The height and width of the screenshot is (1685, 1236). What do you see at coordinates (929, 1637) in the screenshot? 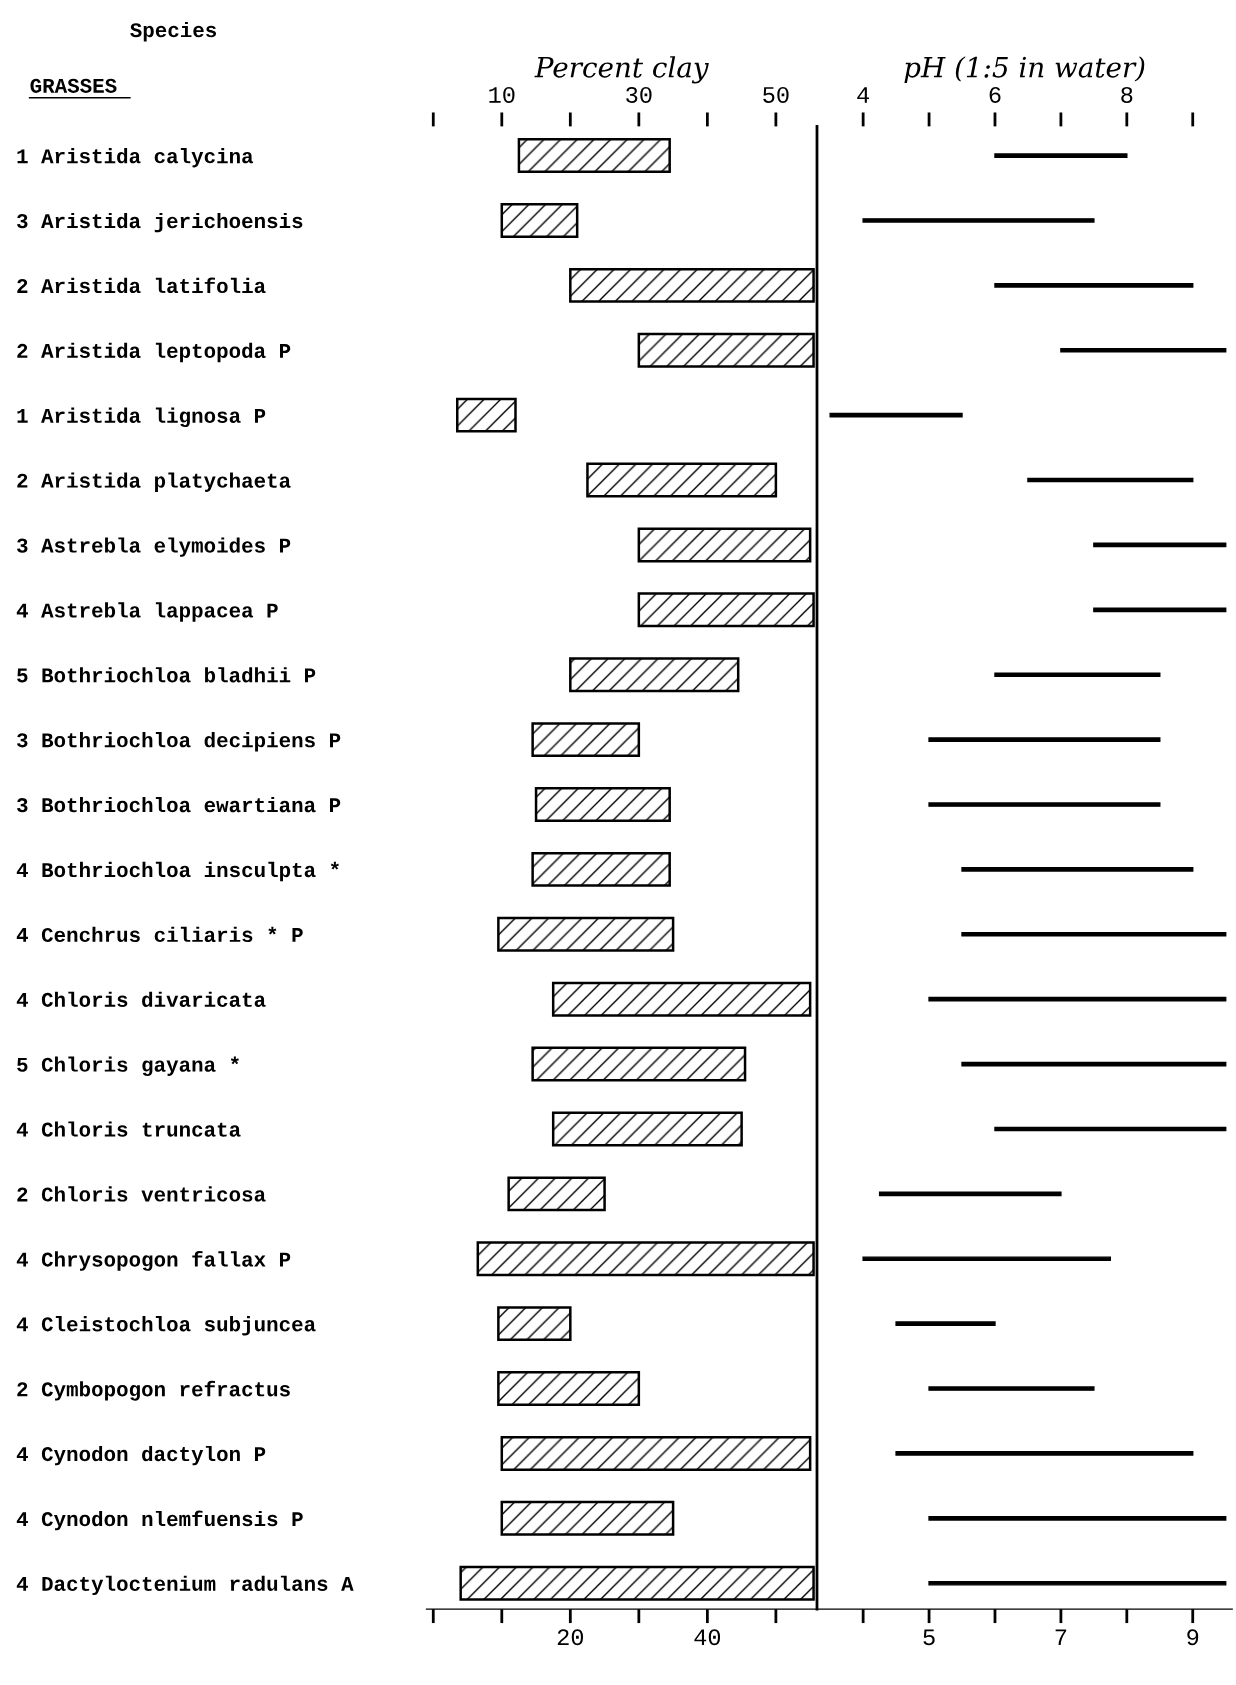
I see `x-tick-label: 5` at bounding box center [929, 1637].